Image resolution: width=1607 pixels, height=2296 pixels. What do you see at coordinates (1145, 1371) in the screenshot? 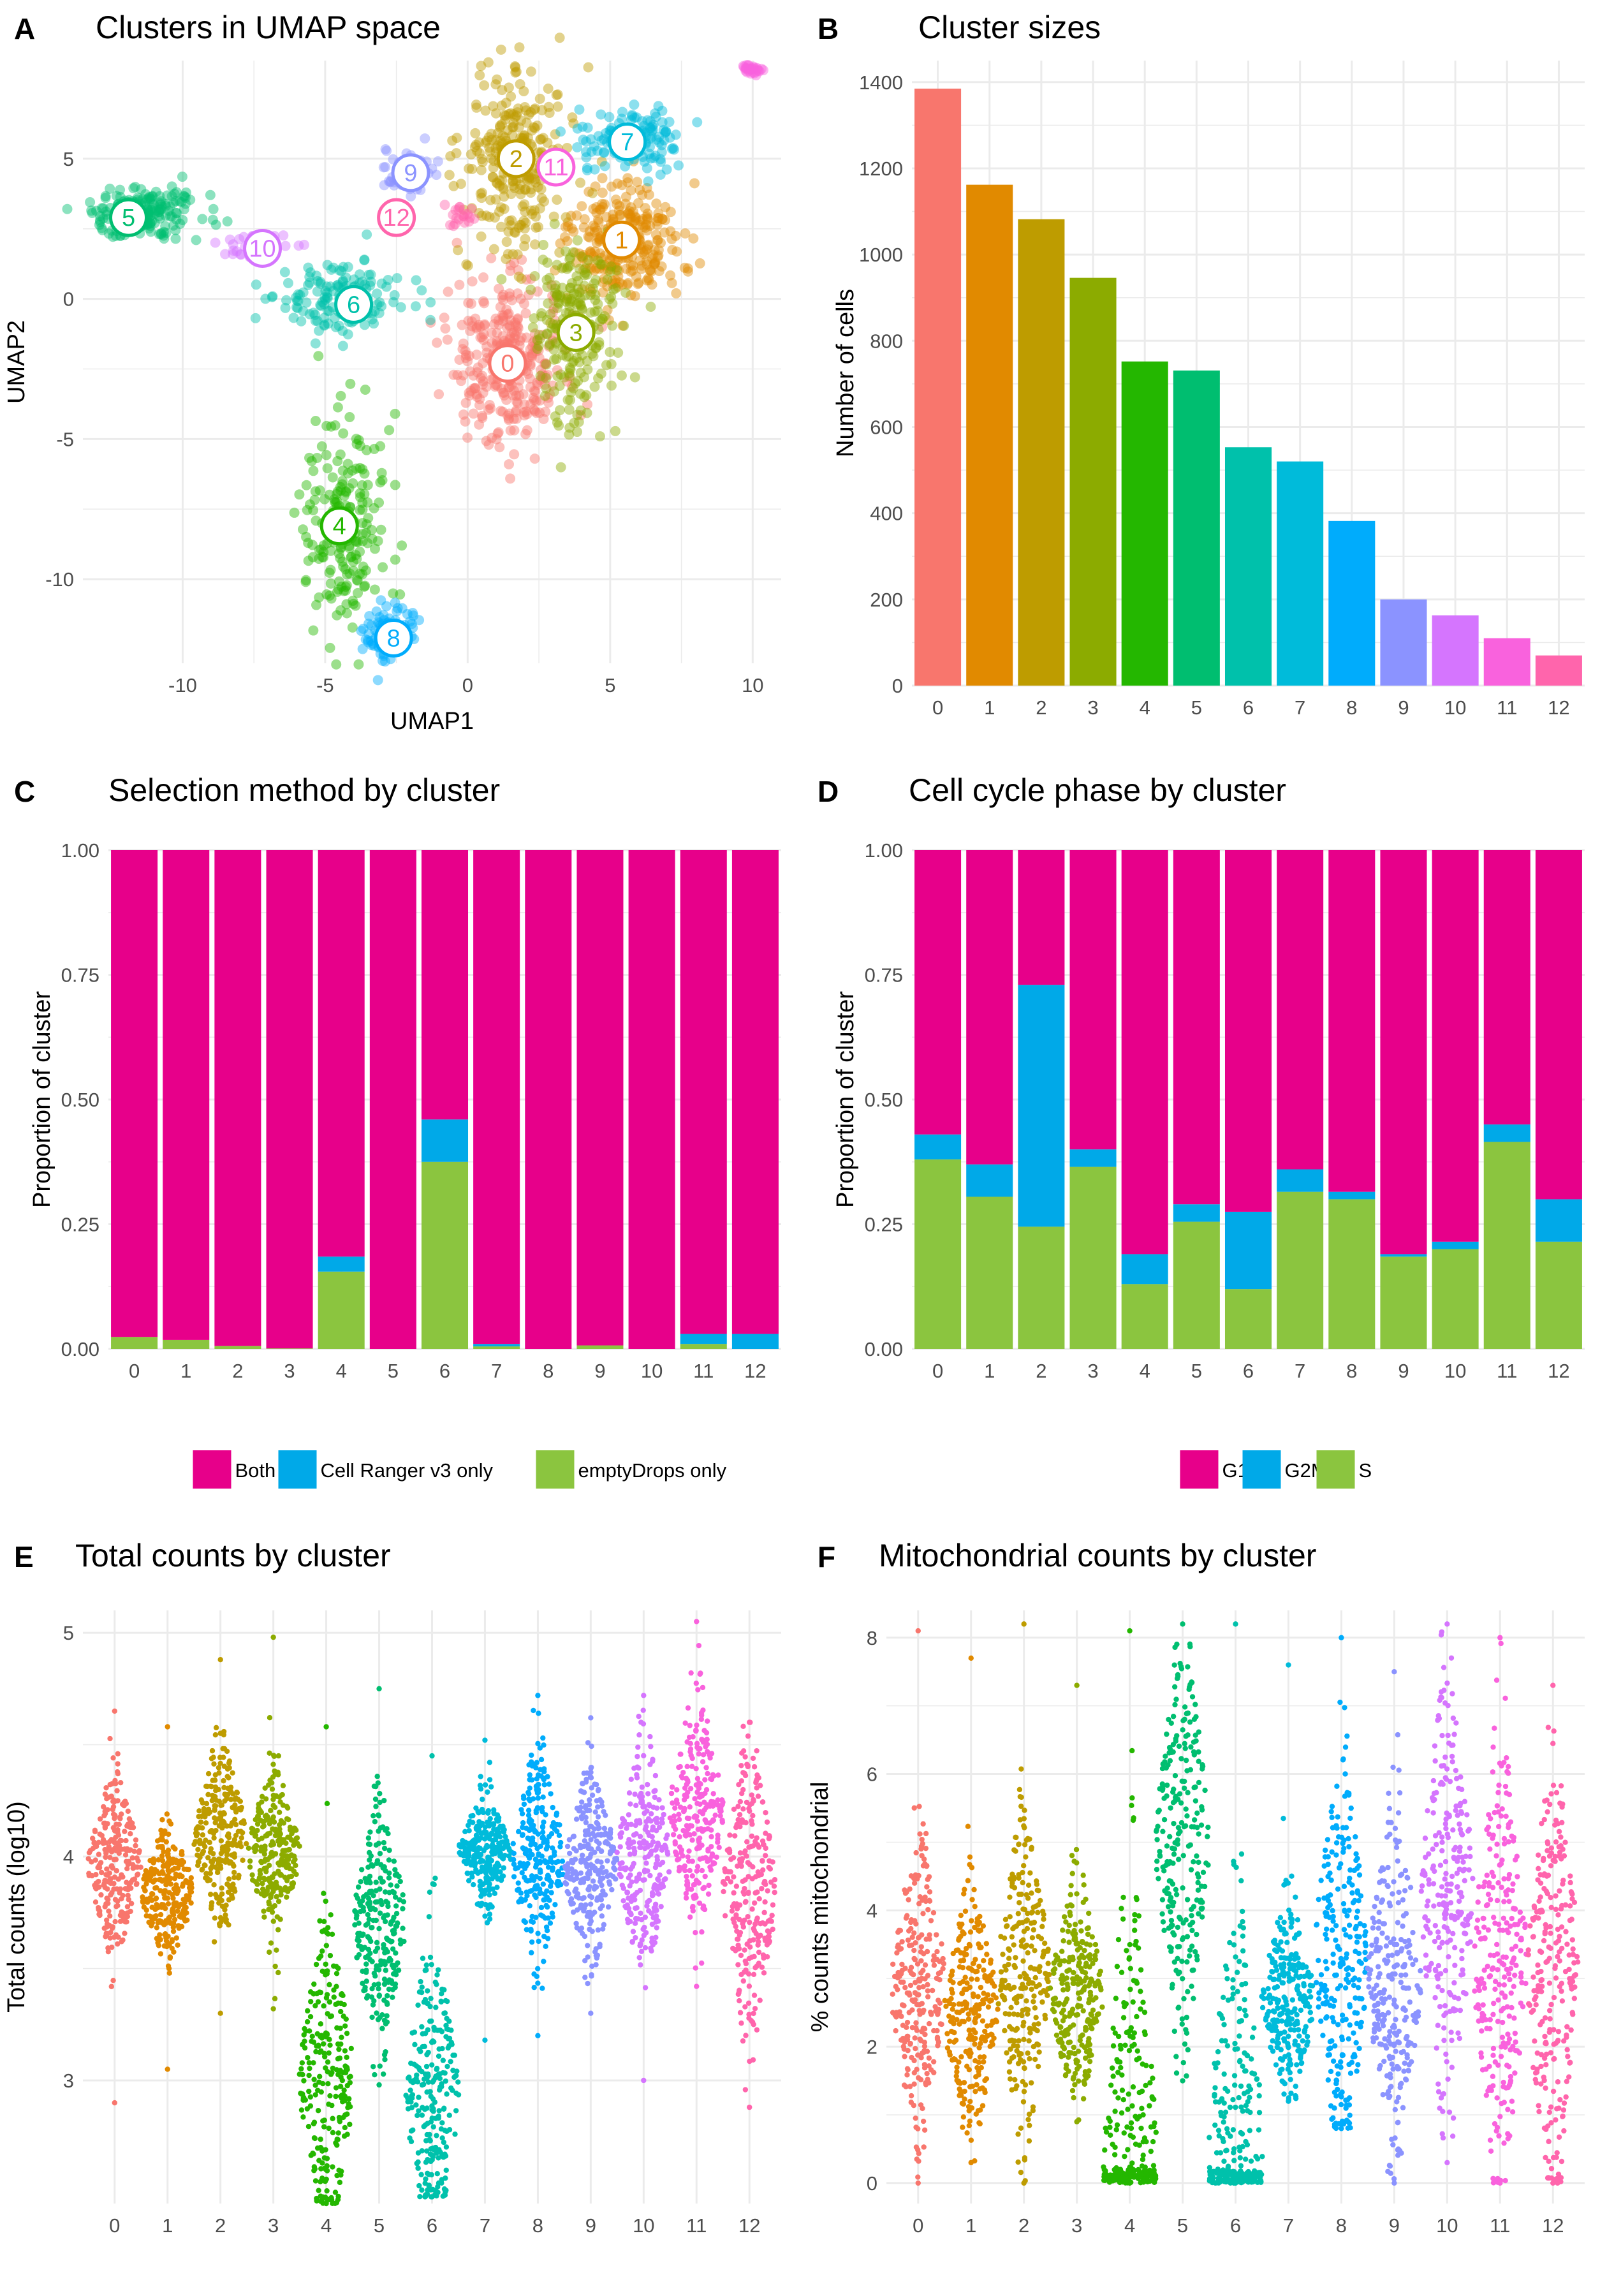
I see `x-tick-label: 4` at bounding box center [1145, 1371].